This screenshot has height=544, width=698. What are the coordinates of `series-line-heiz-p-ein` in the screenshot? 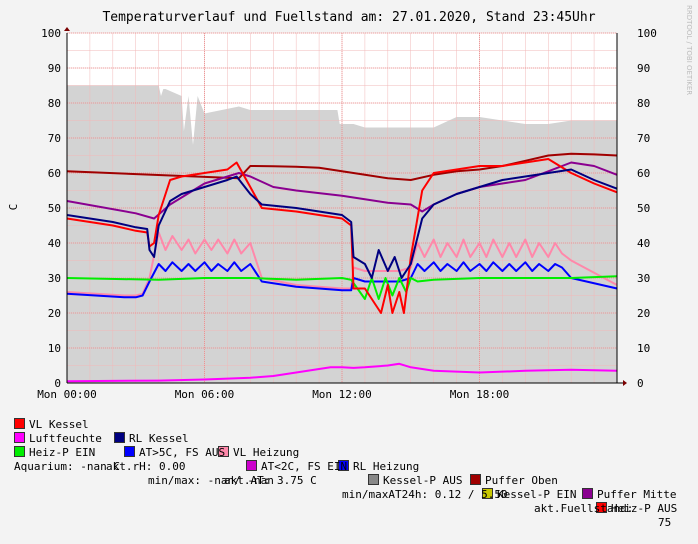 It's located at (342, 287).